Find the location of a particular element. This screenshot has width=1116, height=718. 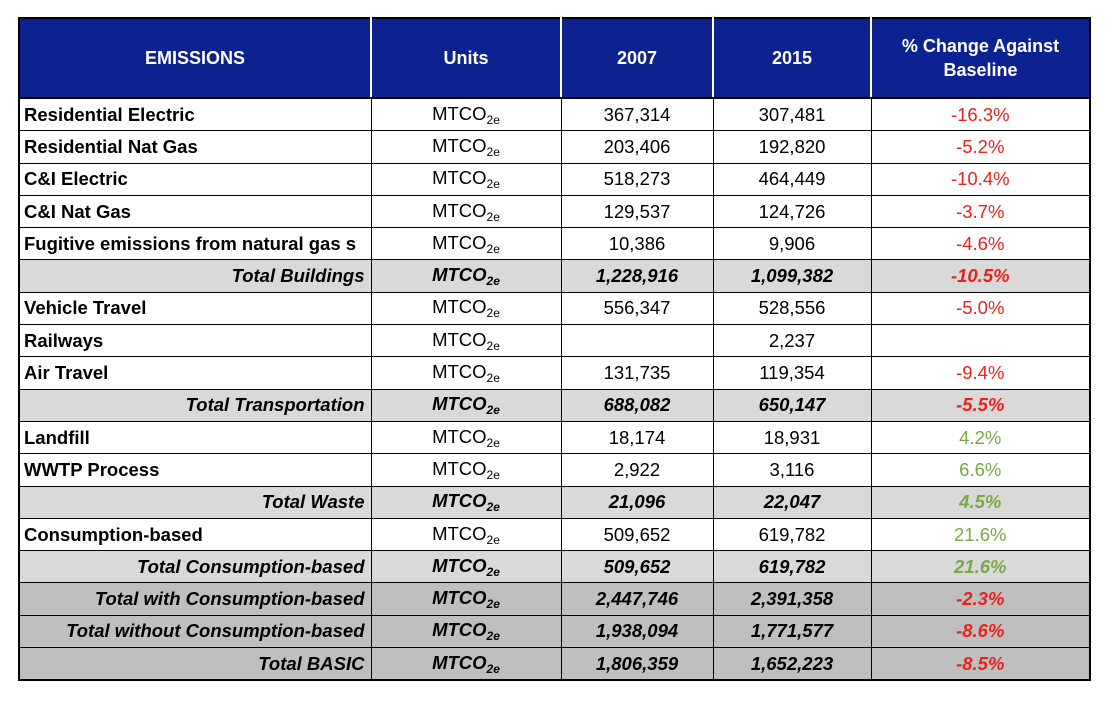

value-cell: 556,347 is located at coordinates (637, 308).